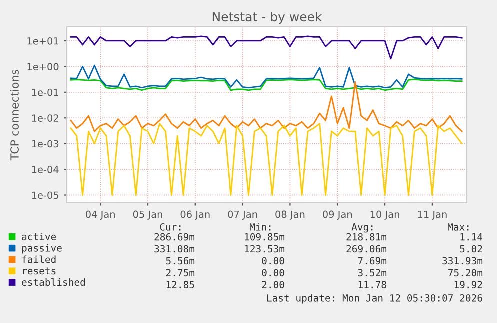  What do you see at coordinates (45, 118) in the screenshot?
I see `y-tick-label: 1e-02` at bounding box center [45, 118].